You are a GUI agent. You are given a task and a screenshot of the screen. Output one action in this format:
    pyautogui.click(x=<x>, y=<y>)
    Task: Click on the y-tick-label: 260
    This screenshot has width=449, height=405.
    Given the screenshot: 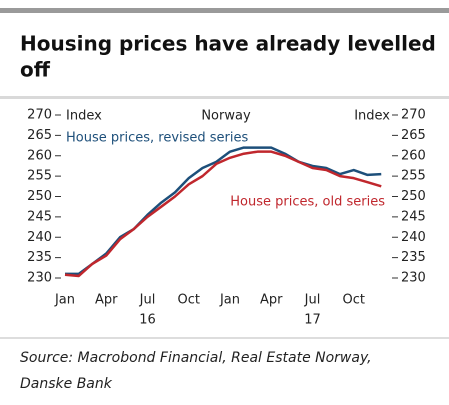 What is the action you would take?
    pyautogui.click(x=39, y=155)
    